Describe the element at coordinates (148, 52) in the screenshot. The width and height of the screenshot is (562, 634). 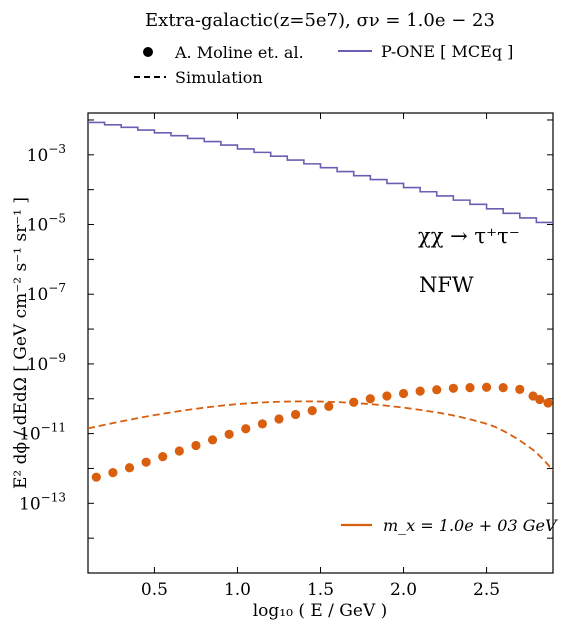
I see `legend-dot-marker` at that location.